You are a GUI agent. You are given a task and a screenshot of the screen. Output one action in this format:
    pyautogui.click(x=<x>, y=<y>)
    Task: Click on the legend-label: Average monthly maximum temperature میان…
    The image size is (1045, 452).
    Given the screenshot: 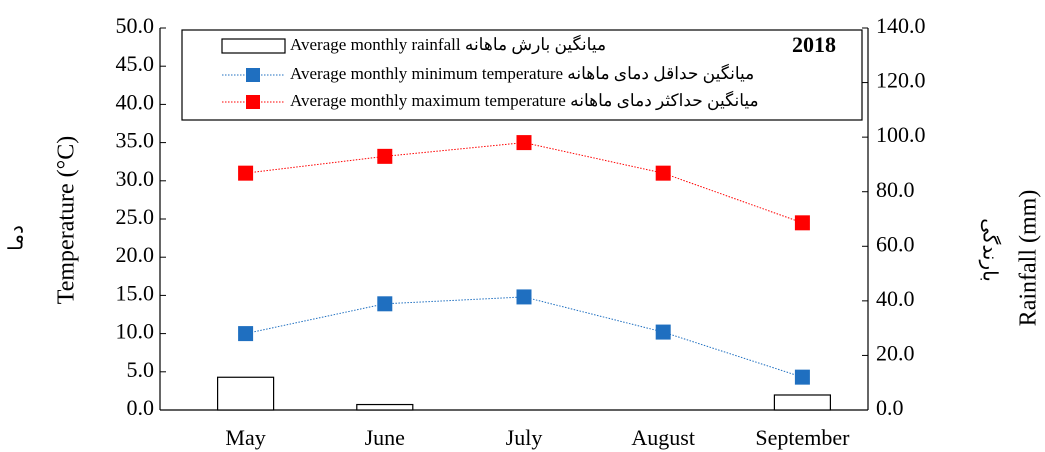 What is the action you would take?
    pyautogui.click(x=524, y=100)
    